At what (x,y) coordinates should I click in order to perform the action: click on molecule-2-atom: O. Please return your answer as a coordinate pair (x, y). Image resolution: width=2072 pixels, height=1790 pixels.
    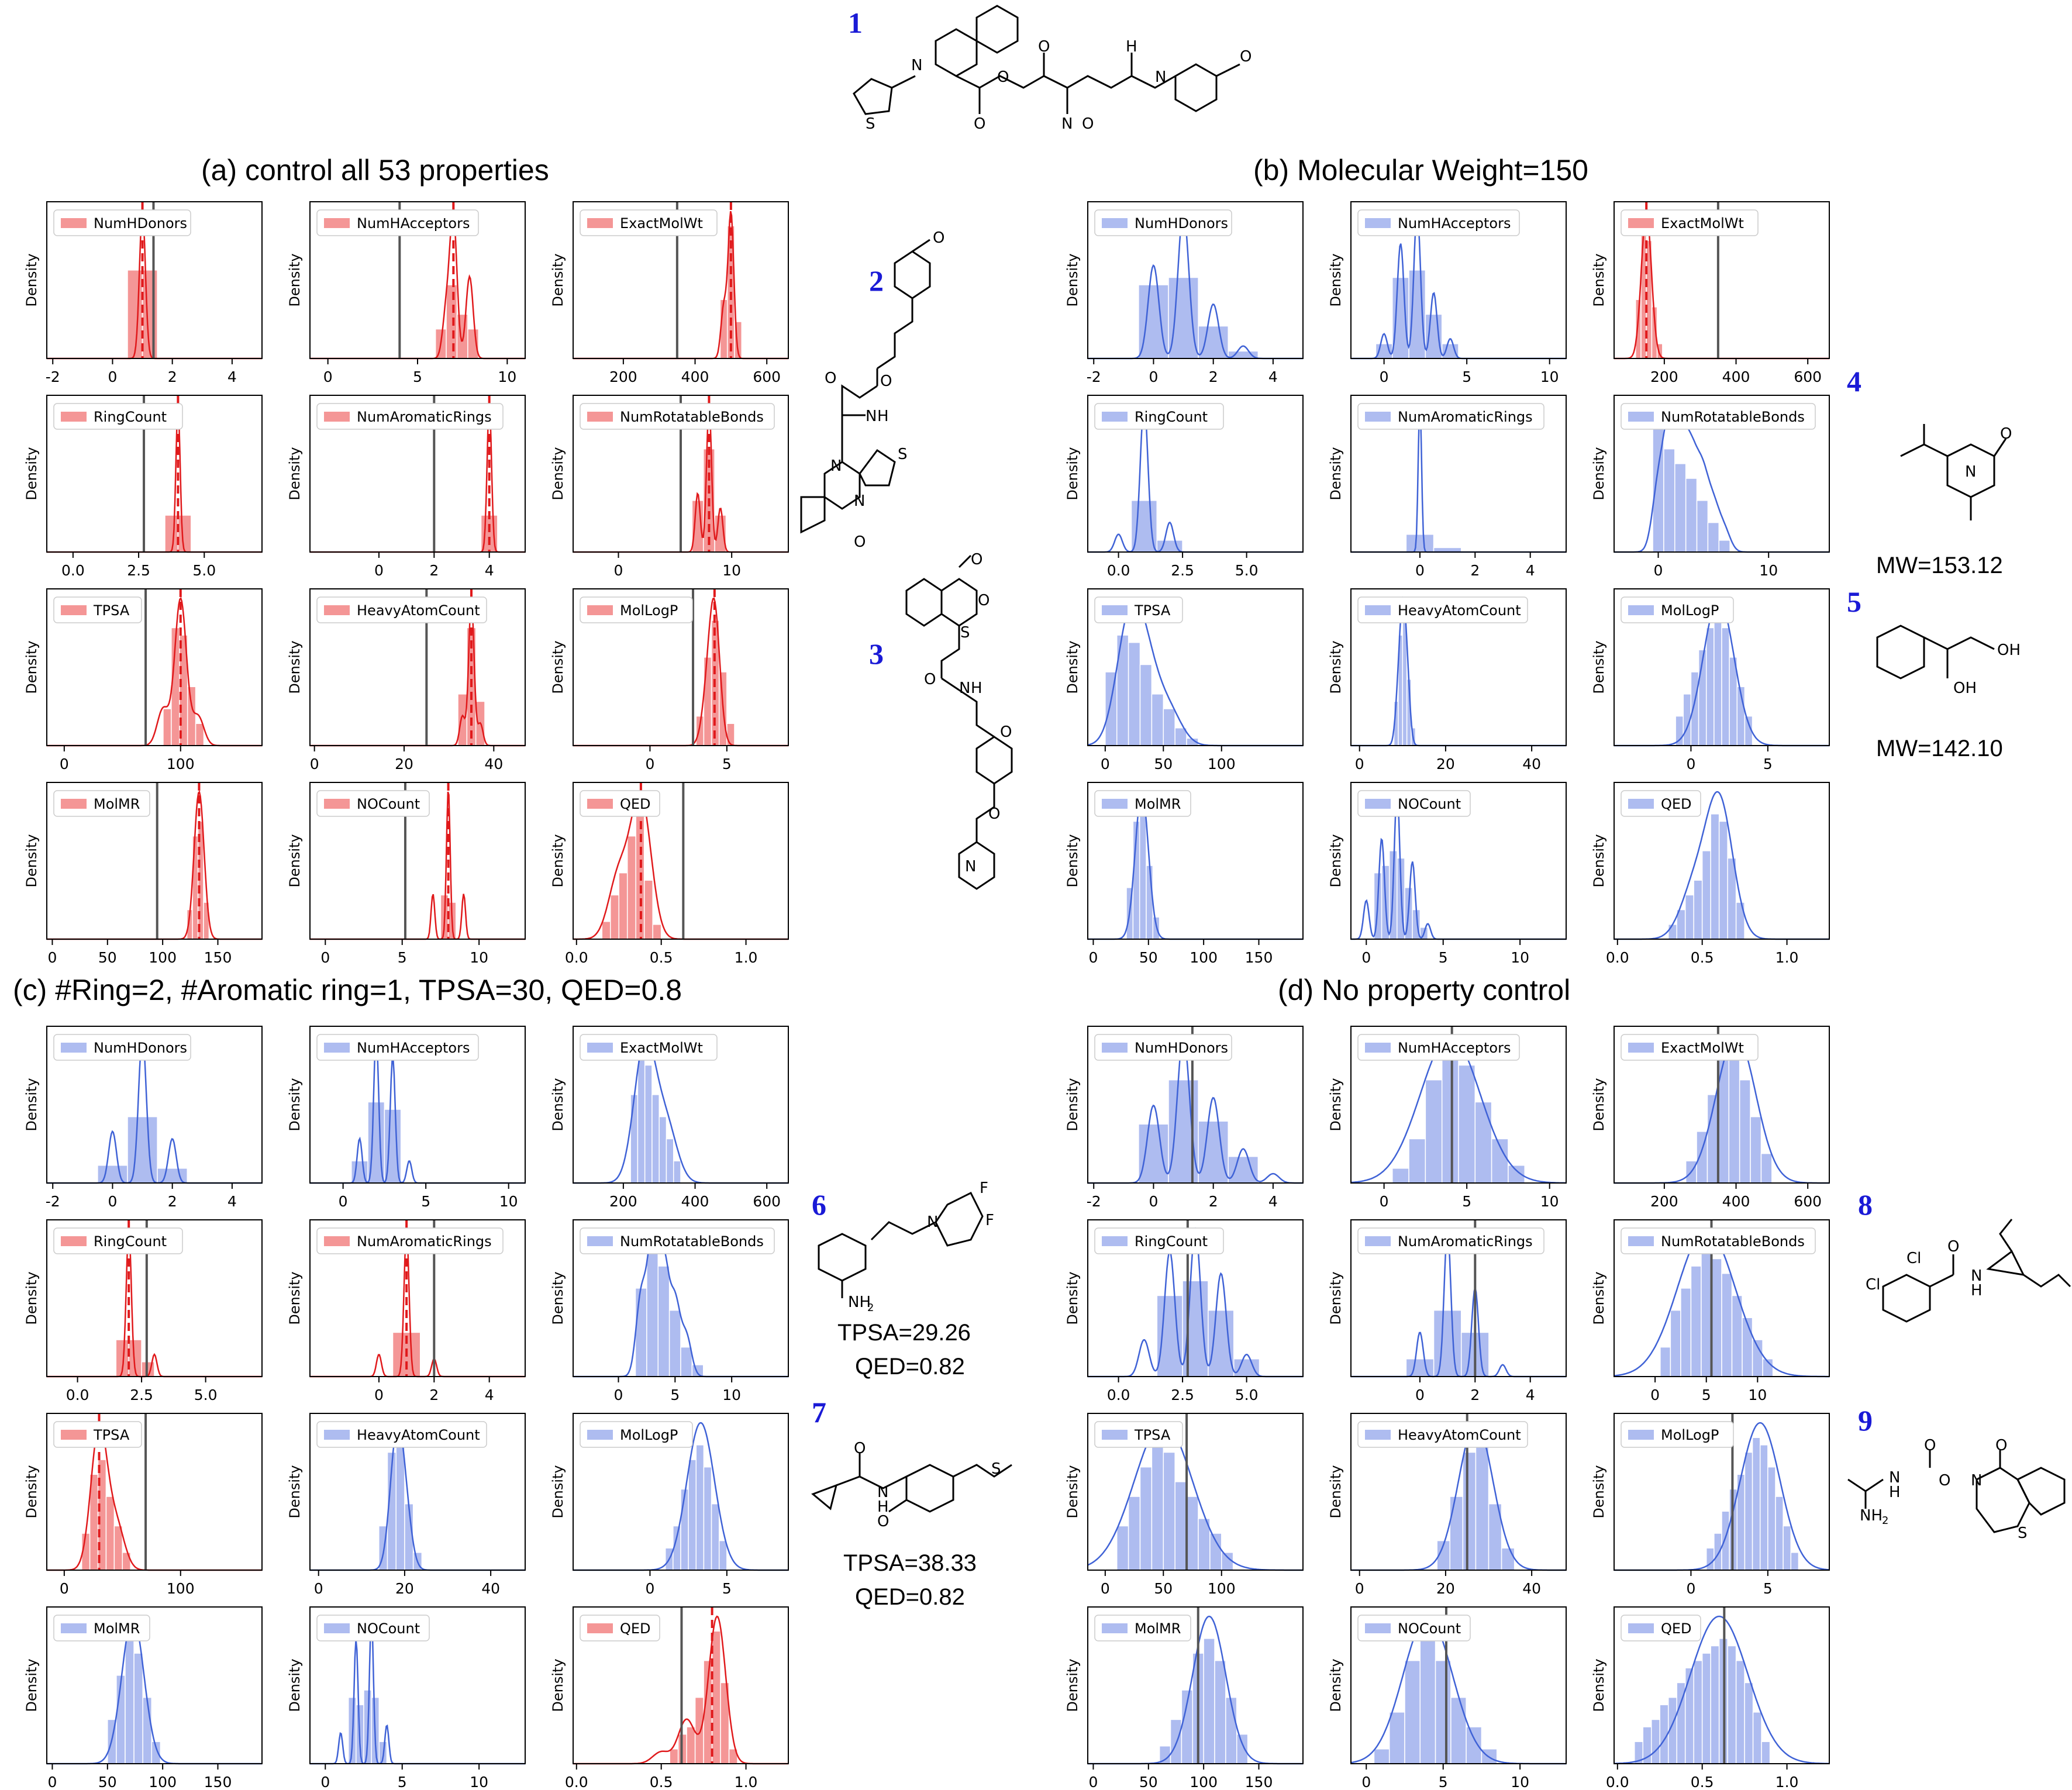
    Looking at the image, I should click on (860, 542).